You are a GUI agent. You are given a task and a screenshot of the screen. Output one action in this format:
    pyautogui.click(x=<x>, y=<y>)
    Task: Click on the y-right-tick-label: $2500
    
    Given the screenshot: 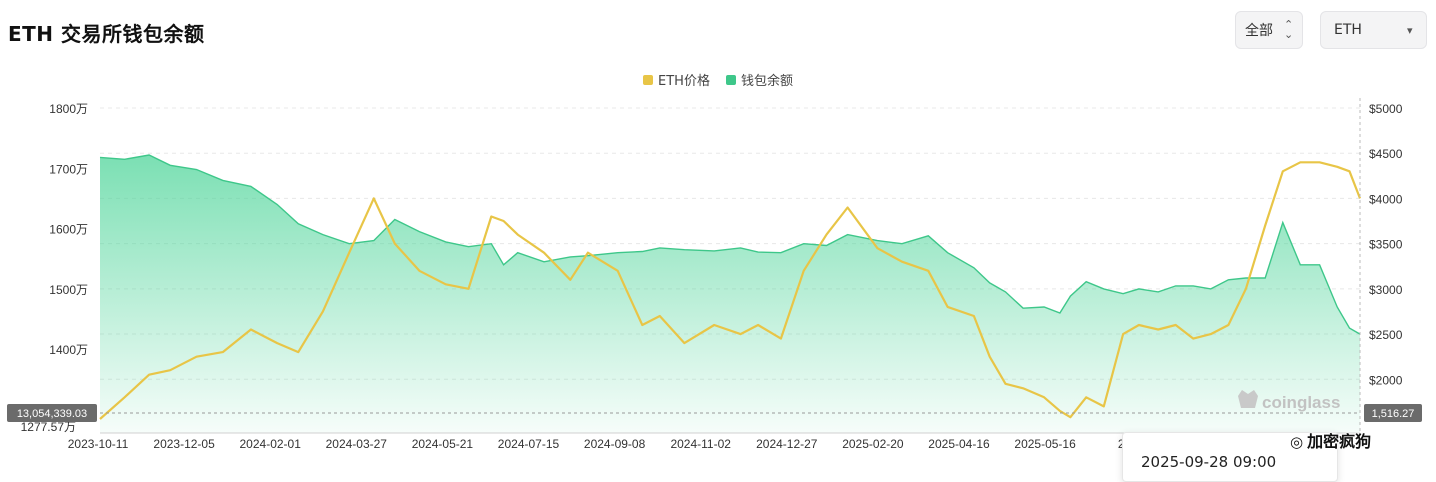 What is the action you would take?
    pyautogui.click(x=1386, y=335)
    